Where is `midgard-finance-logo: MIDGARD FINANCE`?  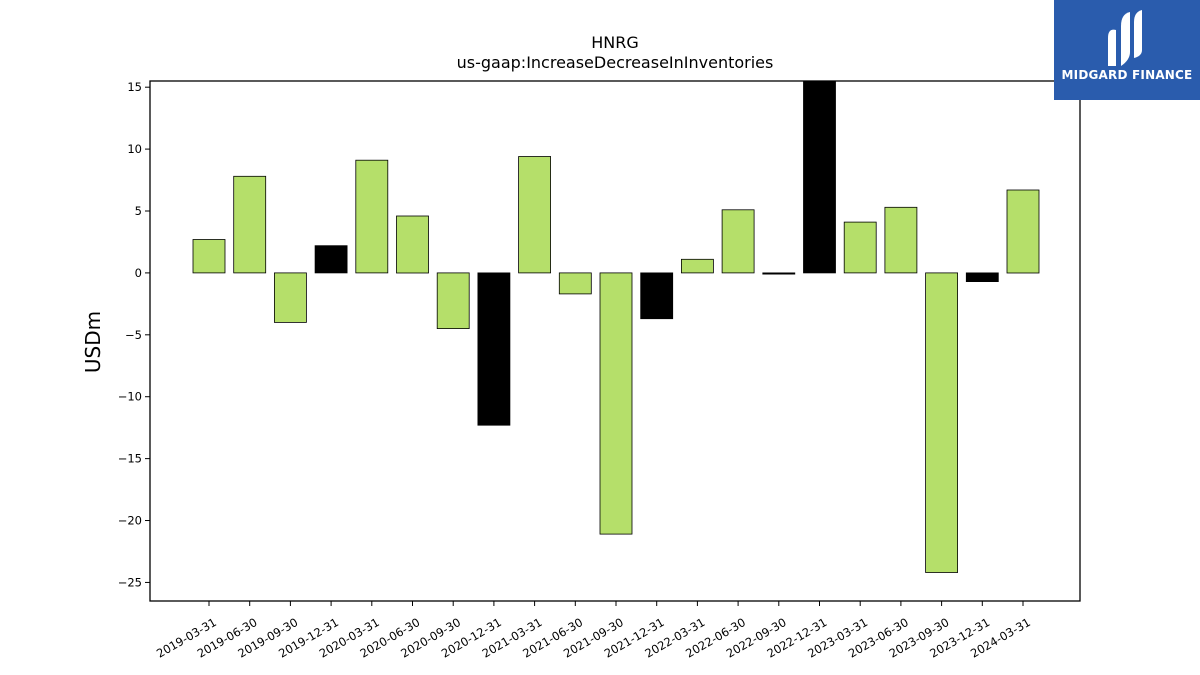 midgard-finance-logo: MIDGARD FINANCE is located at coordinates (1127, 50).